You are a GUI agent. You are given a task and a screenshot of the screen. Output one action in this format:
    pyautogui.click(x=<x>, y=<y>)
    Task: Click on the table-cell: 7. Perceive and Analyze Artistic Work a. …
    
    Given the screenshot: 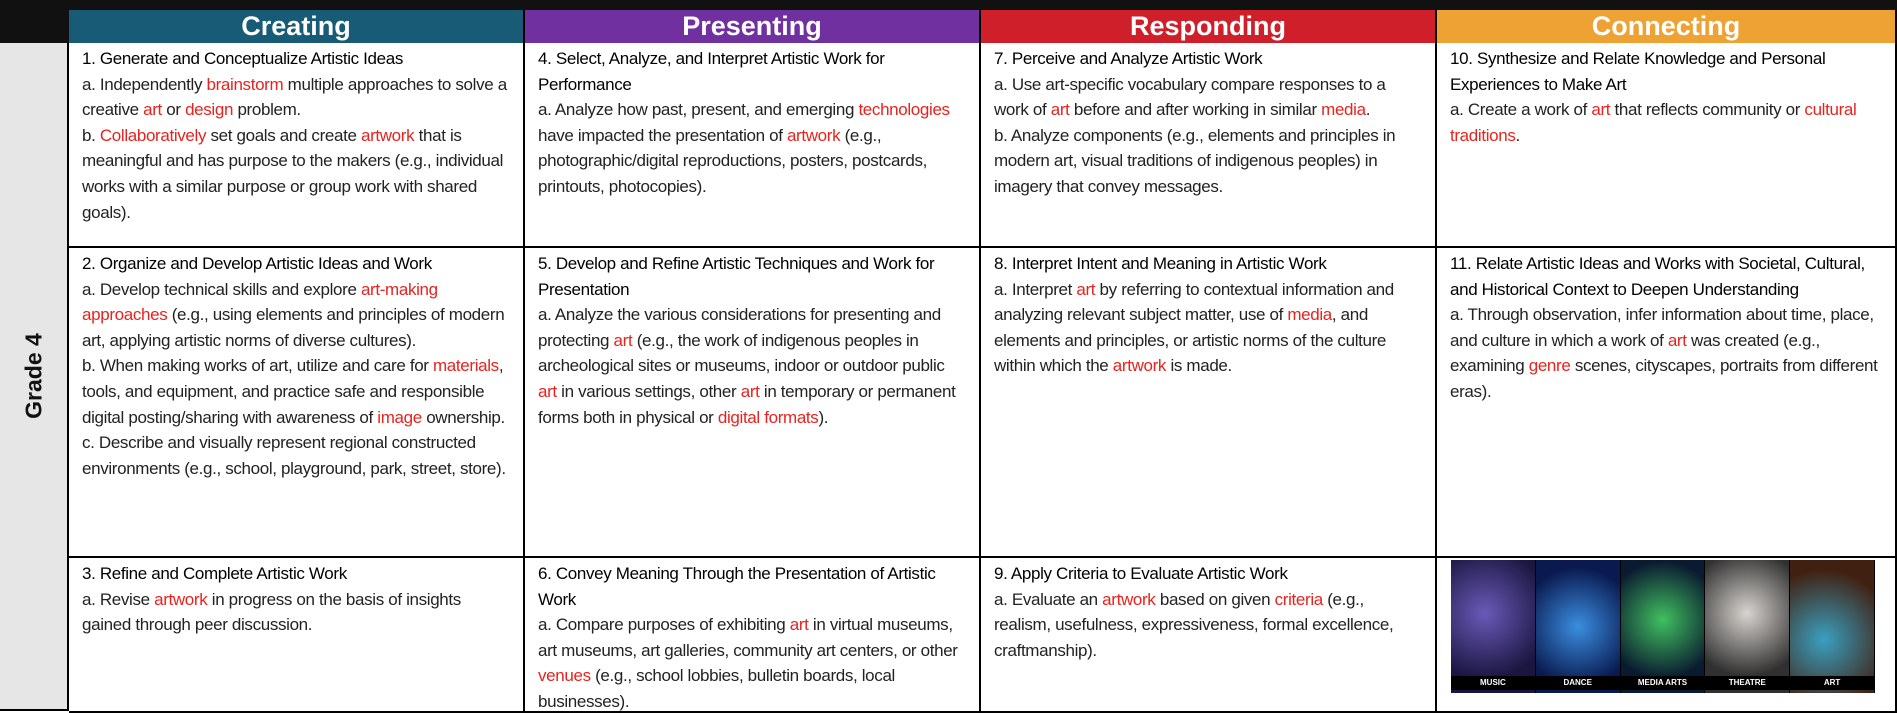 What is the action you would take?
    pyautogui.click(x=1209, y=145)
    